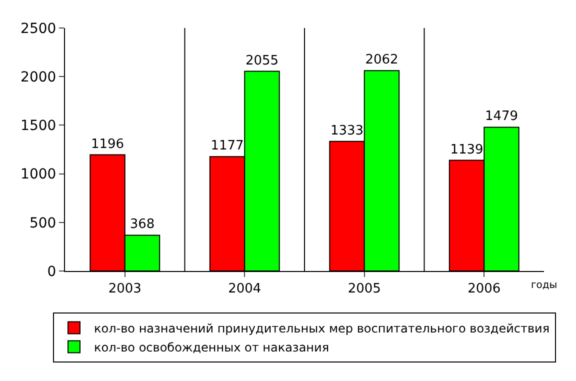 This screenshot has width=576, height=381. I want to click on data-label: 1333, so click(347, 130).